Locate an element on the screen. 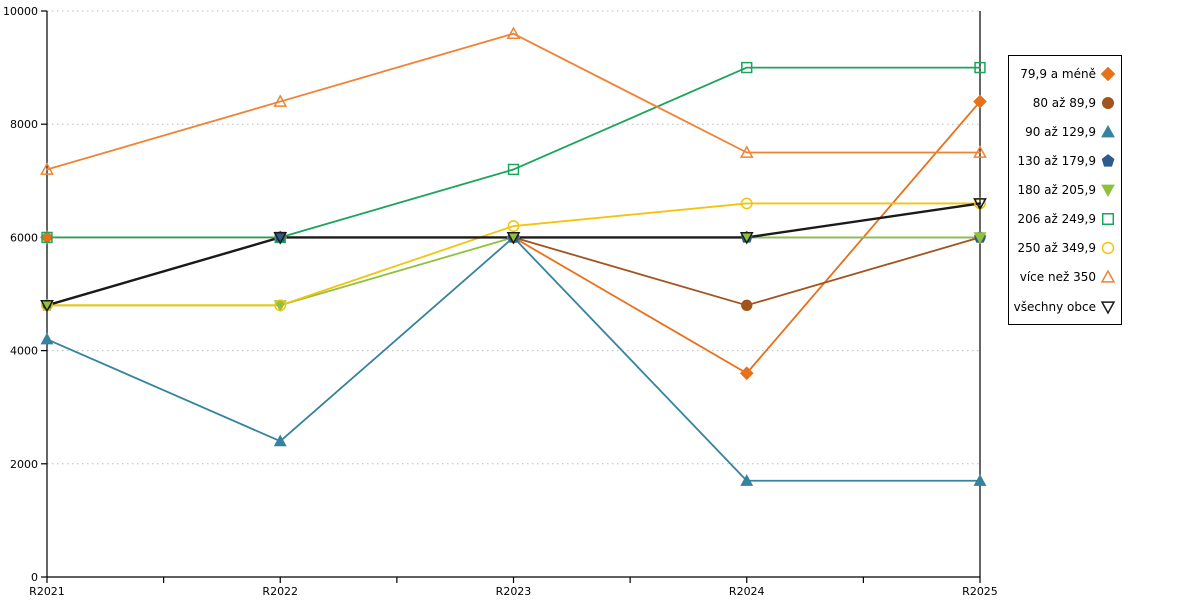  diamond-marker-legend is located at coordinates (1108, 73).